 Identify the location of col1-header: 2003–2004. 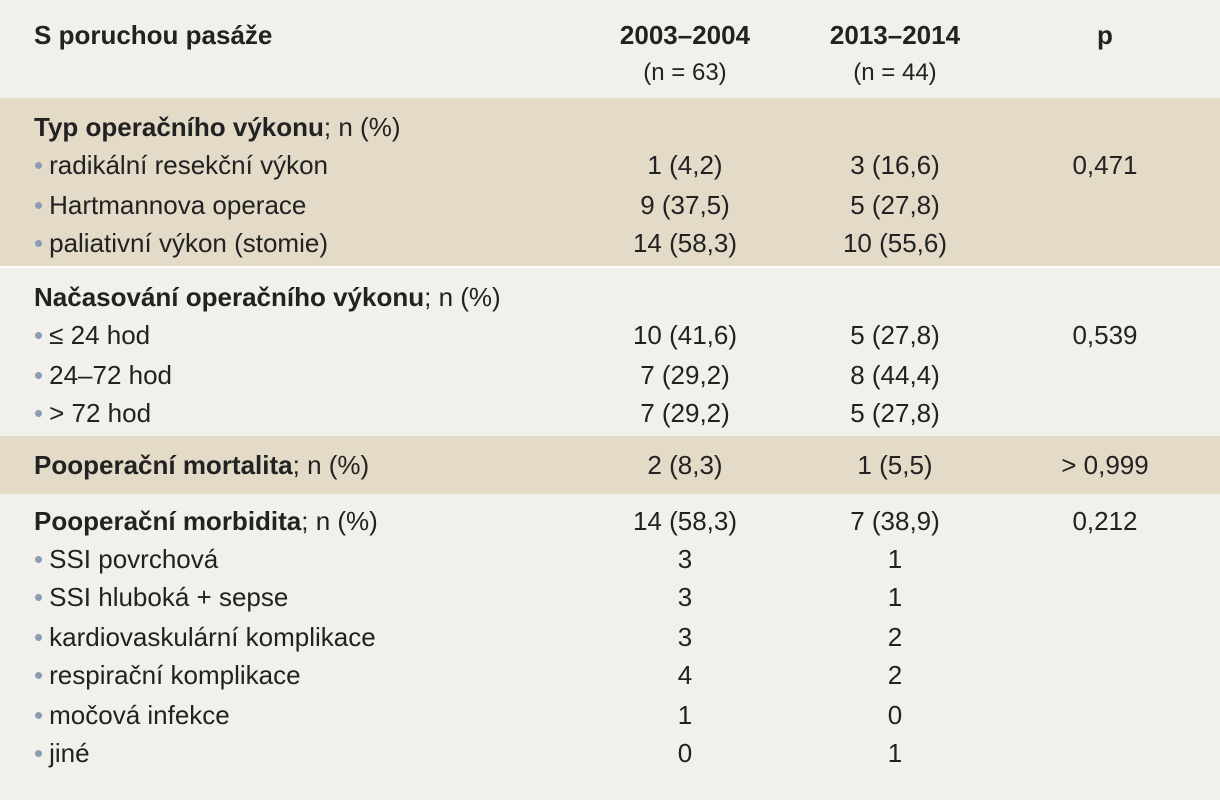
(685, 35).